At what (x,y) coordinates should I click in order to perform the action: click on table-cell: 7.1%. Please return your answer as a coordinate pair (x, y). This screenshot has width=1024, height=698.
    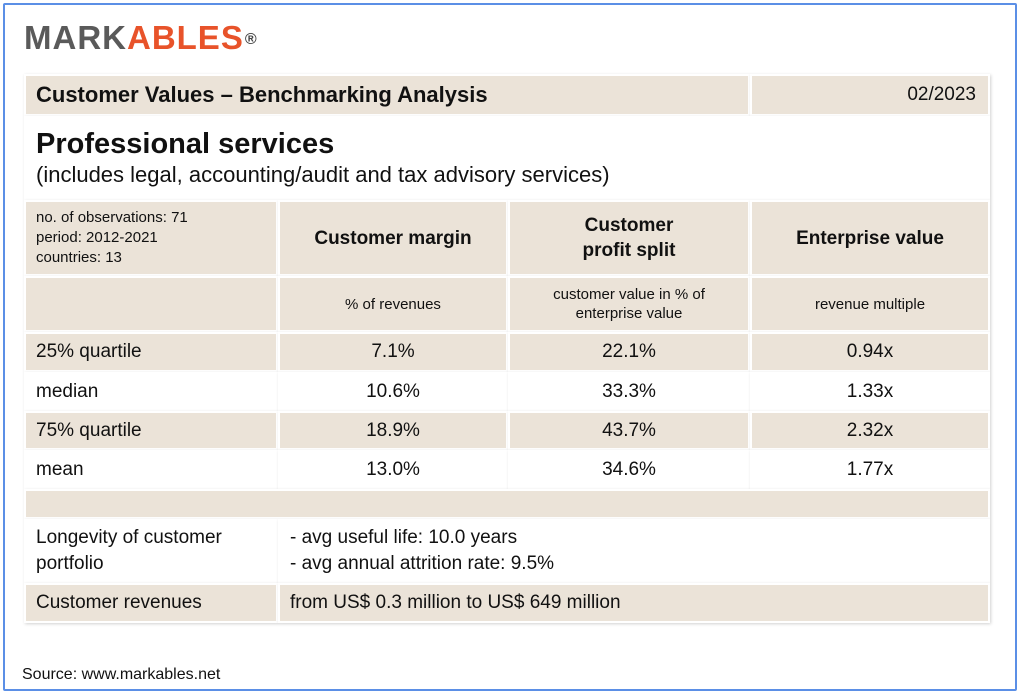
    Looking at the image, I should click on (393, 352).